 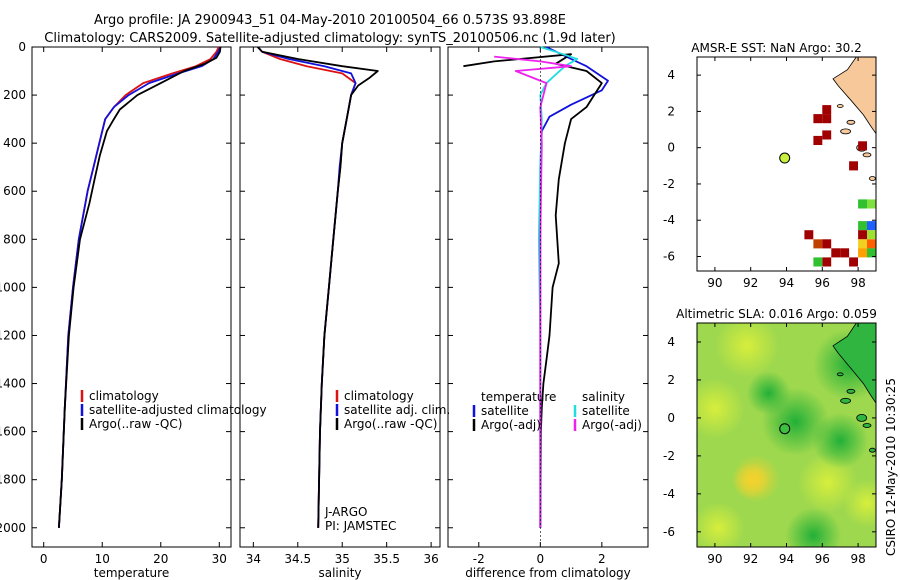 What do you see at coordinates (878, 173) in the screenshot?
I see `sst-map-land-coast-south` at bounding box center [878, 173].